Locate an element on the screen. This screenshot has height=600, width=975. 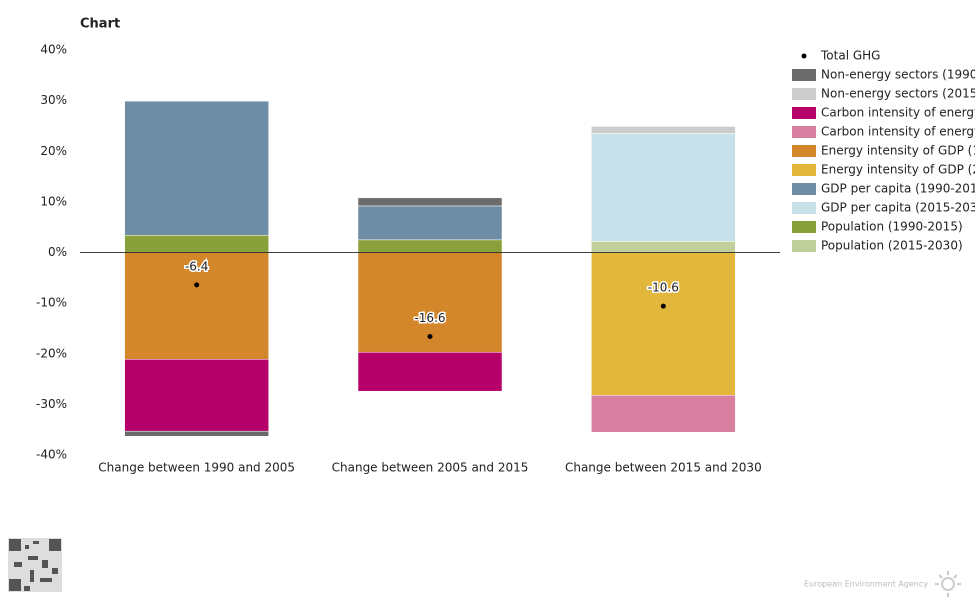
legend-label: GDP per capita (1990-2015) is located at coordinates (898, 189).